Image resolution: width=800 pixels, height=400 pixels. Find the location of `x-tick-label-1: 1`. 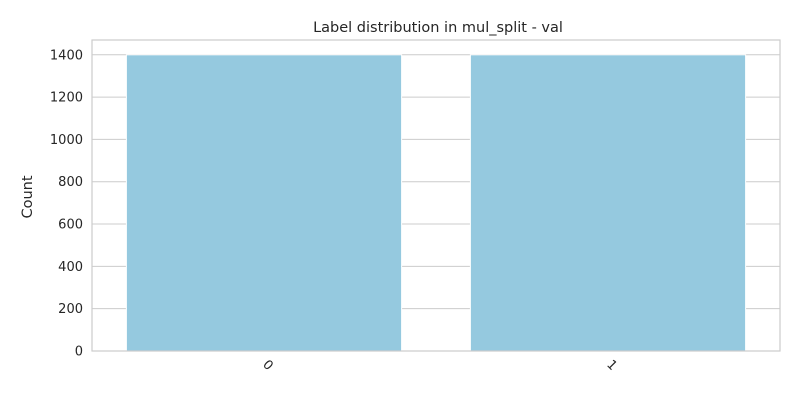

x-tick-label-1: 1 is located at coordinates (611, 365).